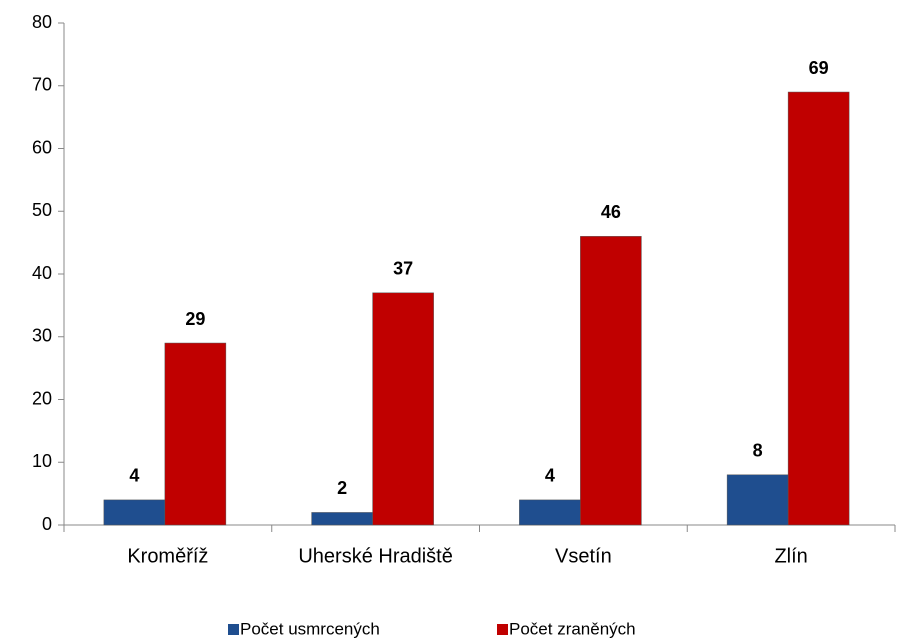 This screenshot has width=909, height=641. What do you see at coordinates (42, 398) in the screenshot?
I see `y-tick-label: 20` at bounding box center [42, 398].